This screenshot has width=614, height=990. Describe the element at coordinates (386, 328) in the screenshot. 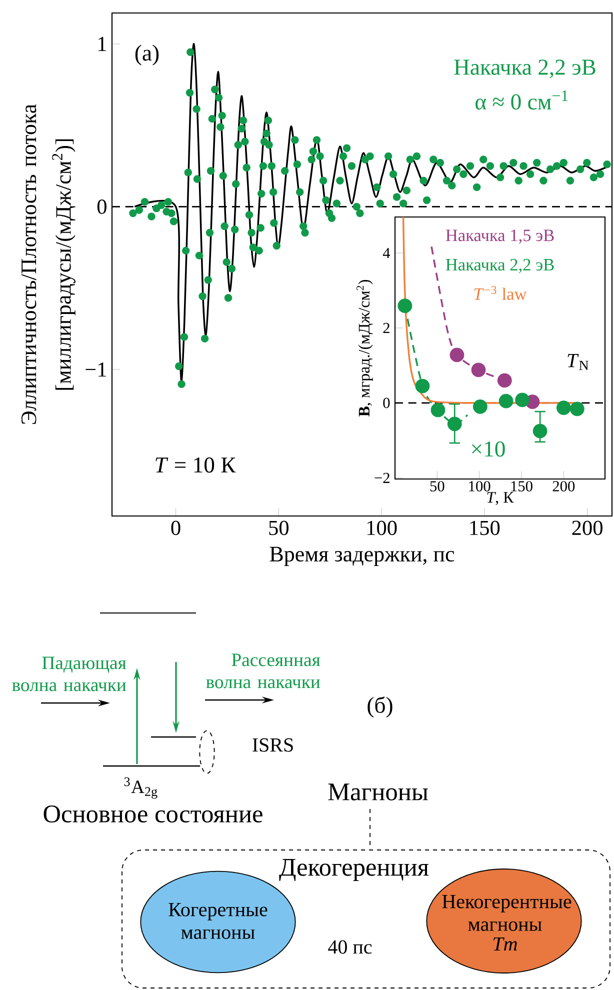

I see `y-tick-label: 2` at that location.